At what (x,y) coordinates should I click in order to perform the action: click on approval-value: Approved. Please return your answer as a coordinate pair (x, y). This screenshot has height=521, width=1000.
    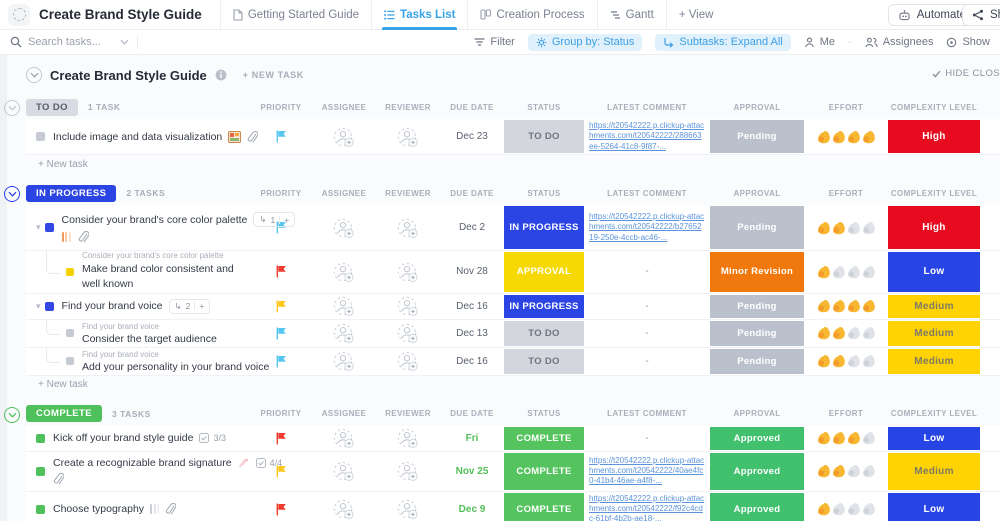
    Looking at the image, I should click on (757, 471).